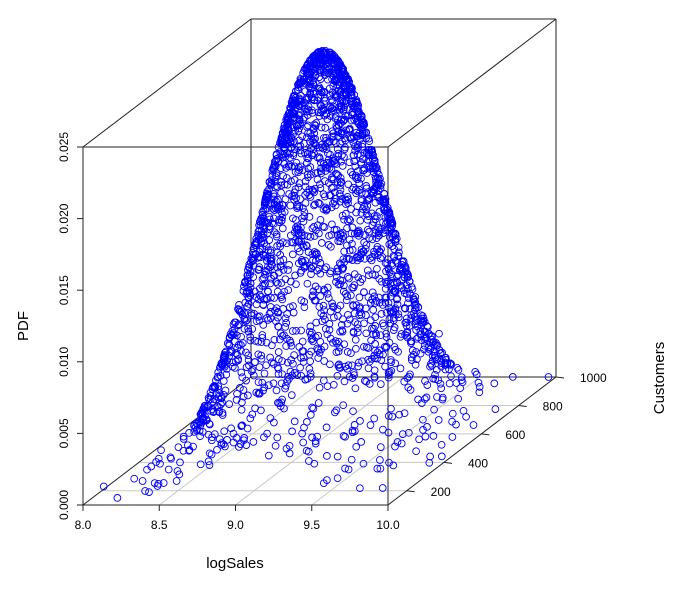 This screenshot has height=589, width=685. I want to click on z-axis-label: PDF, so click(23, 326).